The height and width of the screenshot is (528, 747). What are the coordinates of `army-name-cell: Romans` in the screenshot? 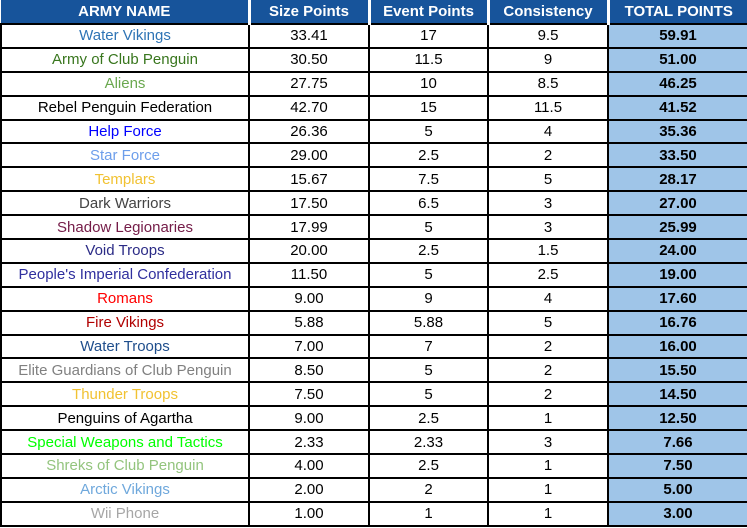 It's located at (125, 298).